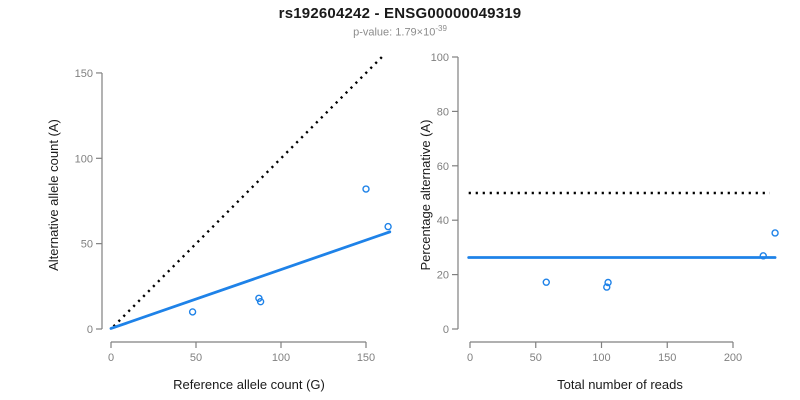 This screenshot has width=800, height=400. Describe the element at coordinates (441, 28) in the screenshot. I see `p-value-exponent: -39` at that location.